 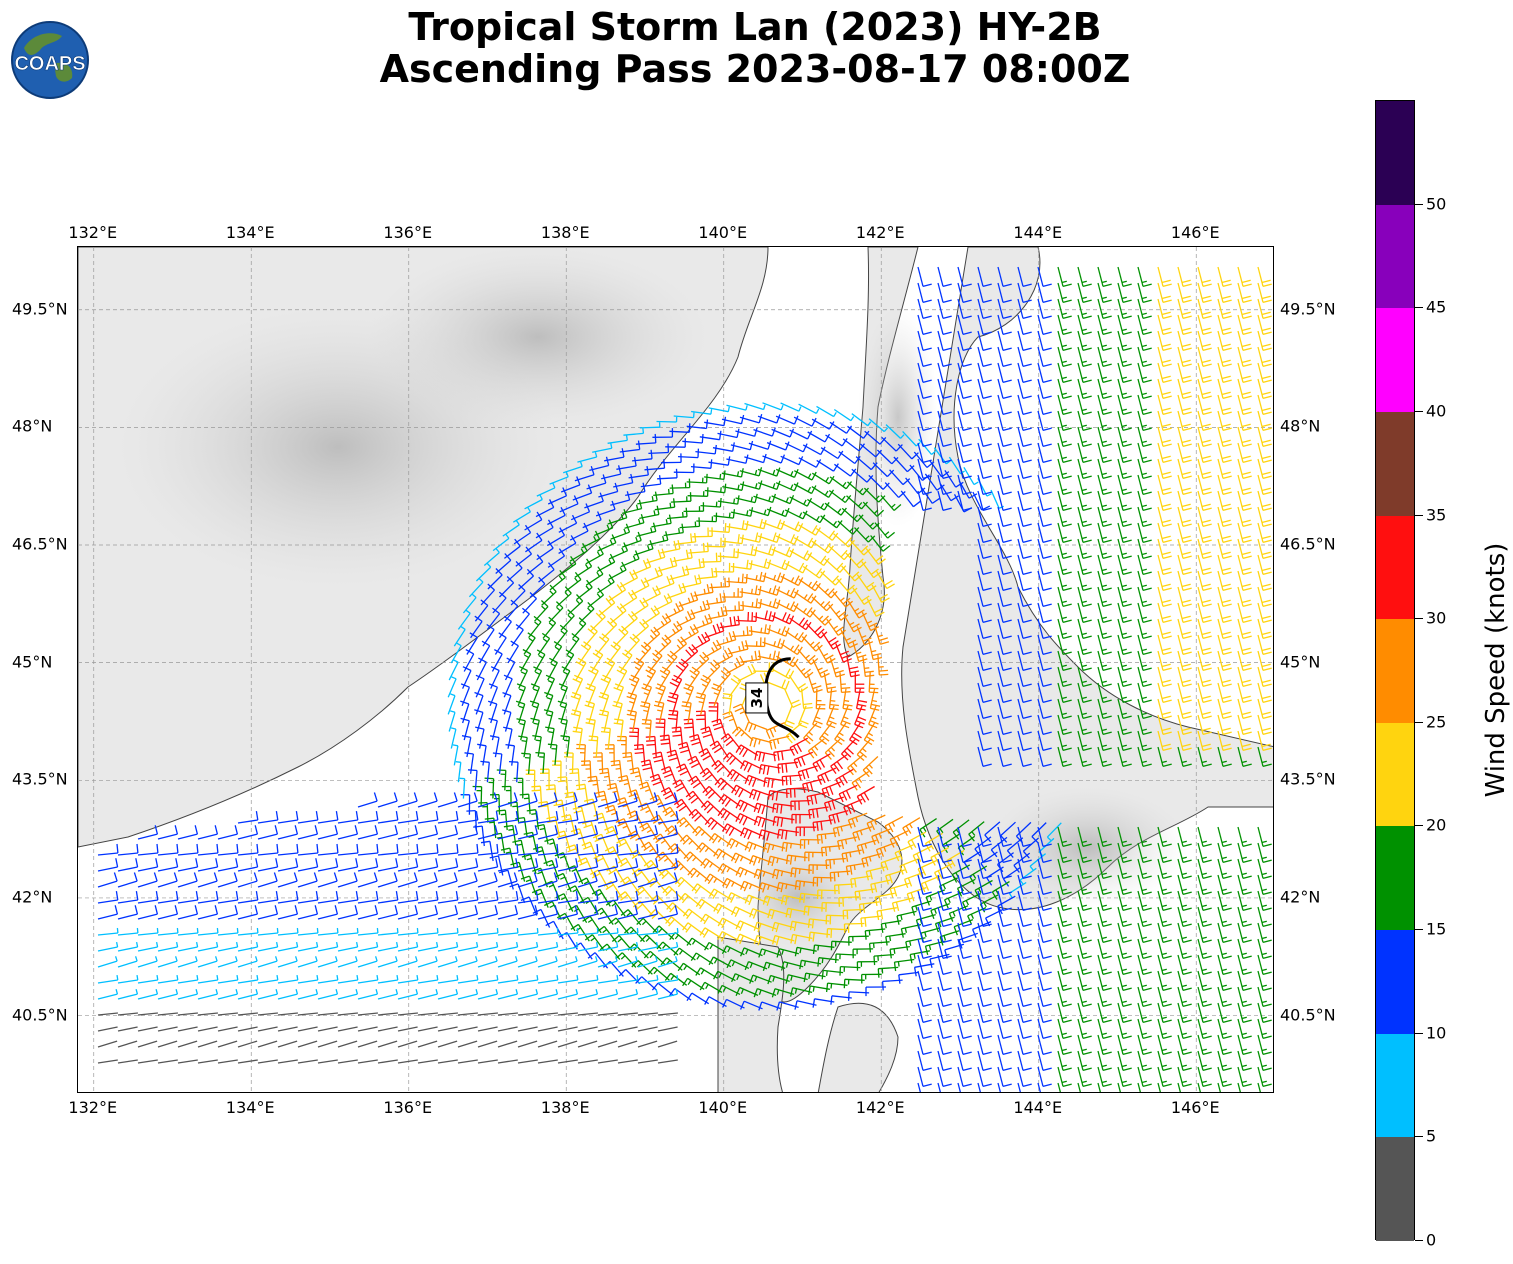 I want to click on contour-label: 34, so click(x=757, y=698).